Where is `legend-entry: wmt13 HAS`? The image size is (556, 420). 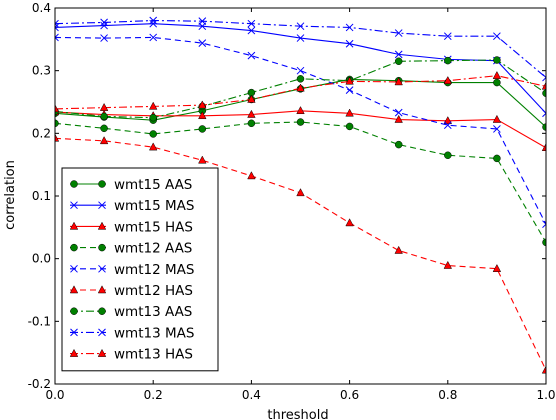 legend-entry: wmt13 HAS is located at coordinates (131, 355).